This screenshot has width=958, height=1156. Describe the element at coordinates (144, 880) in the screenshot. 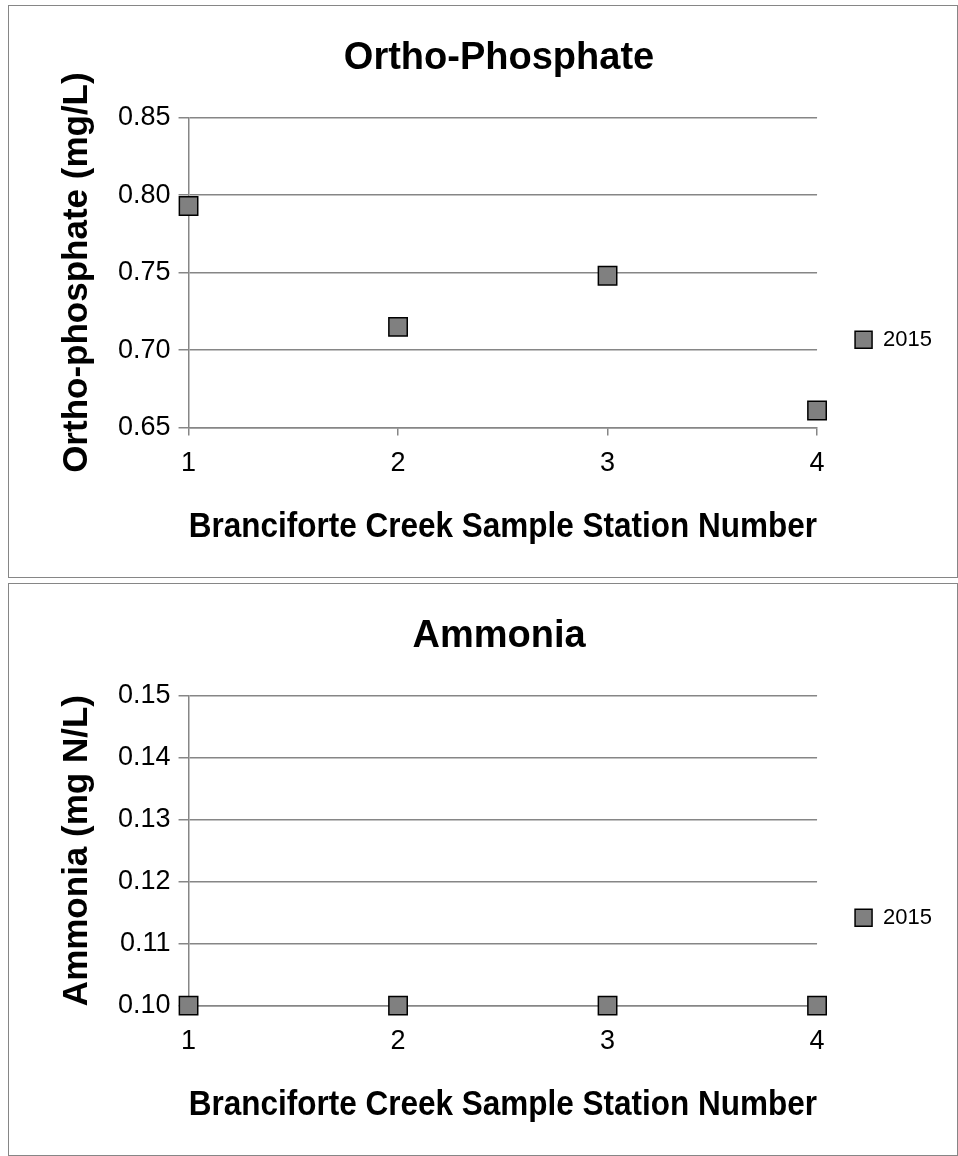

I see `y-tick-label: 0.12` at that location.